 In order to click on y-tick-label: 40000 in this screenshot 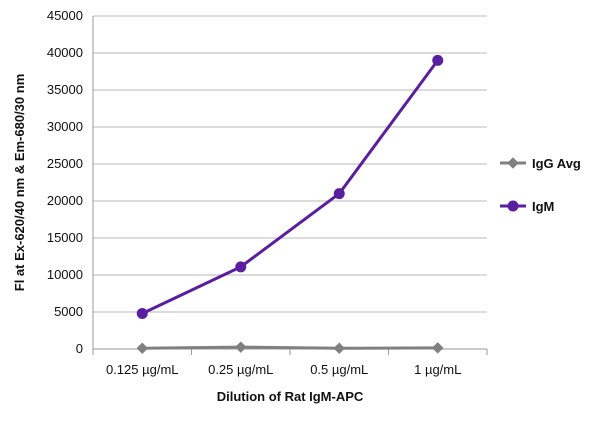, I will do `click(65, 52)`.